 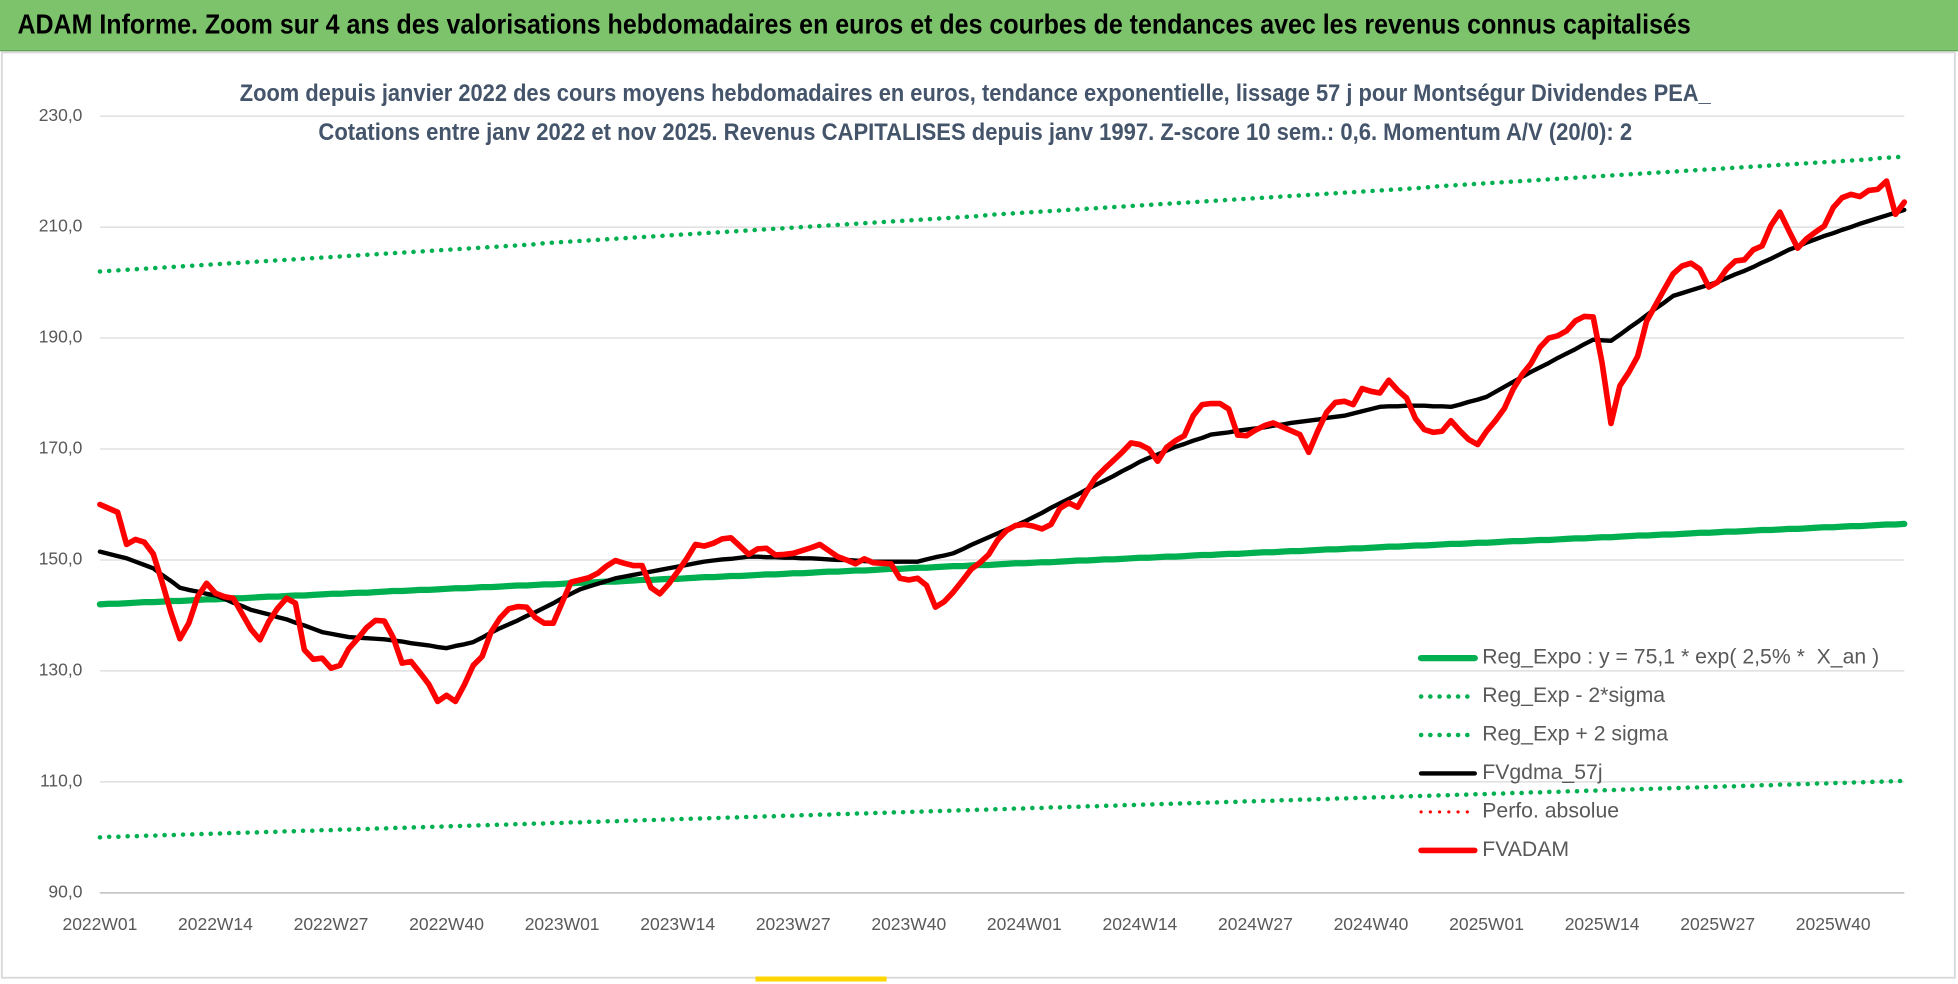 I want to click on x-tick-label: 2023W40, so click(x=908, y=924).